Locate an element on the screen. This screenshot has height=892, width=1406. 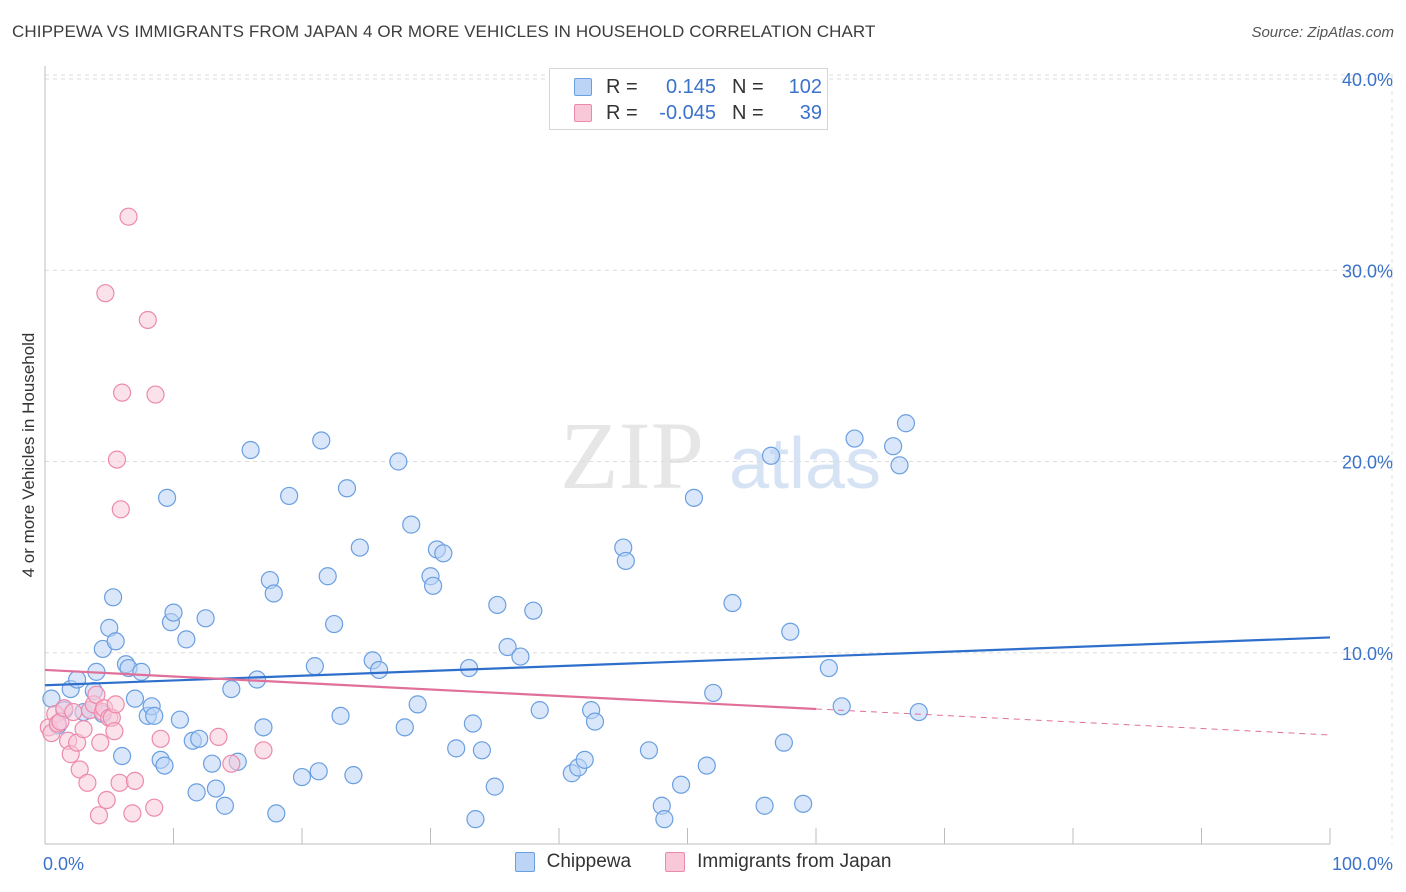
y-tick-label: 10.0% is located at coordinates (1367, 654).